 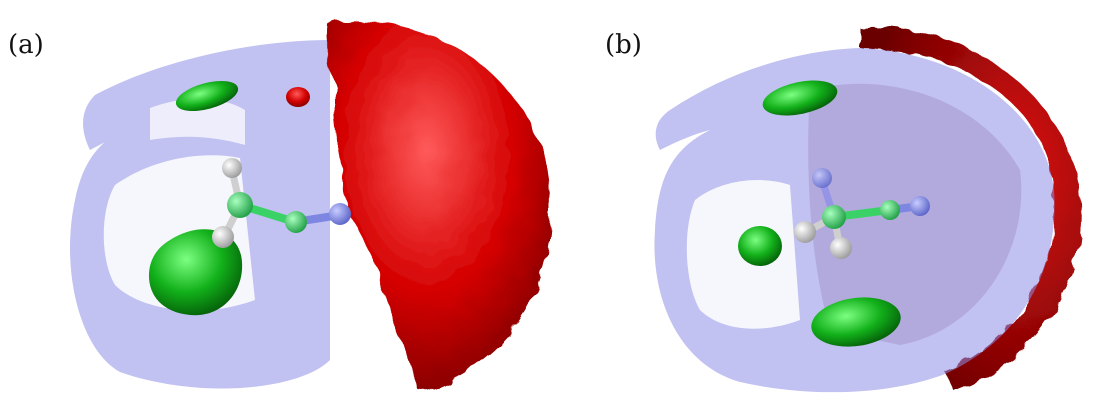 What do you see at coordinates (856, 322) in the screenshot?
I see `green-lobe-bottom-b` at bounding box center [856, 322].